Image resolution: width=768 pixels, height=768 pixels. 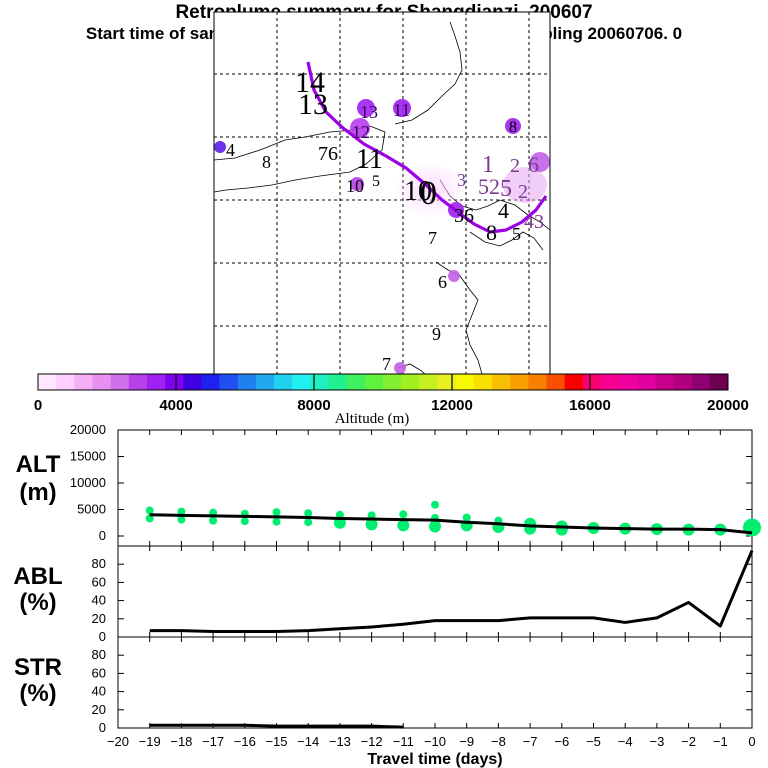 What do you see at coordinates (751, 741) in the screenshot?
I see `x-tick-label: 0` at bounding box center [751, 741].